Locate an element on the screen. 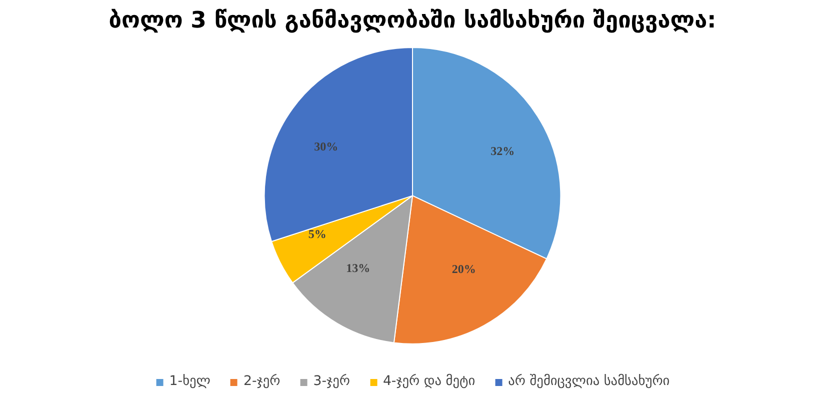  data-label: 20% is located at coordinates (464, 269).